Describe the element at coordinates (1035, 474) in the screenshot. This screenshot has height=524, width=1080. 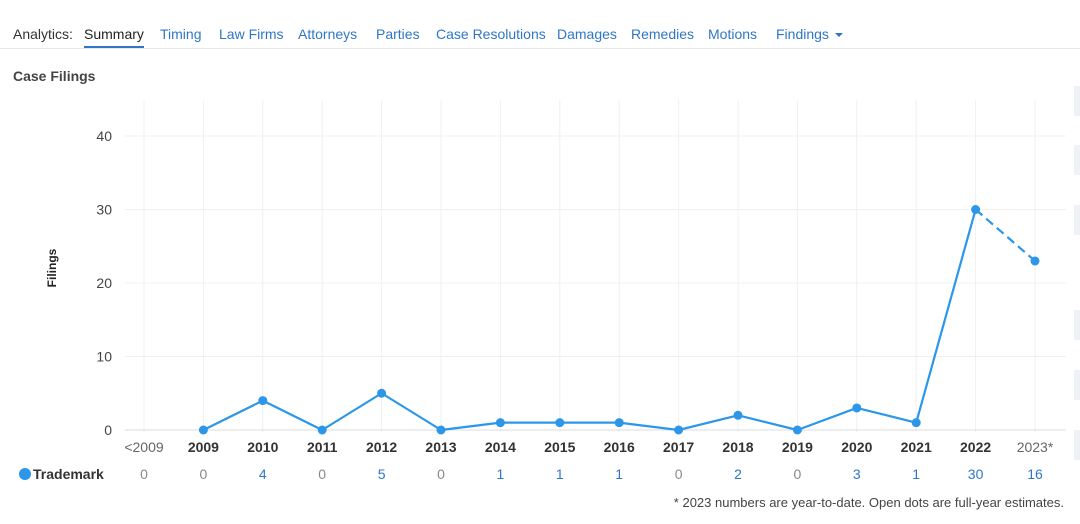
I see `table-cell-value: 16` at that location.